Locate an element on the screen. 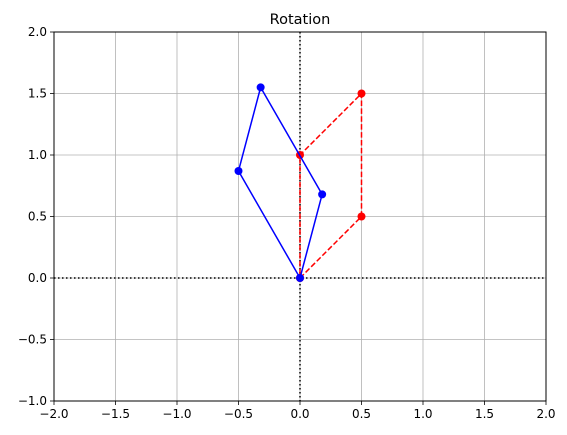 The image size is (567, 435). y-tick-label: 0.5 is located at coordinates (37, 217).